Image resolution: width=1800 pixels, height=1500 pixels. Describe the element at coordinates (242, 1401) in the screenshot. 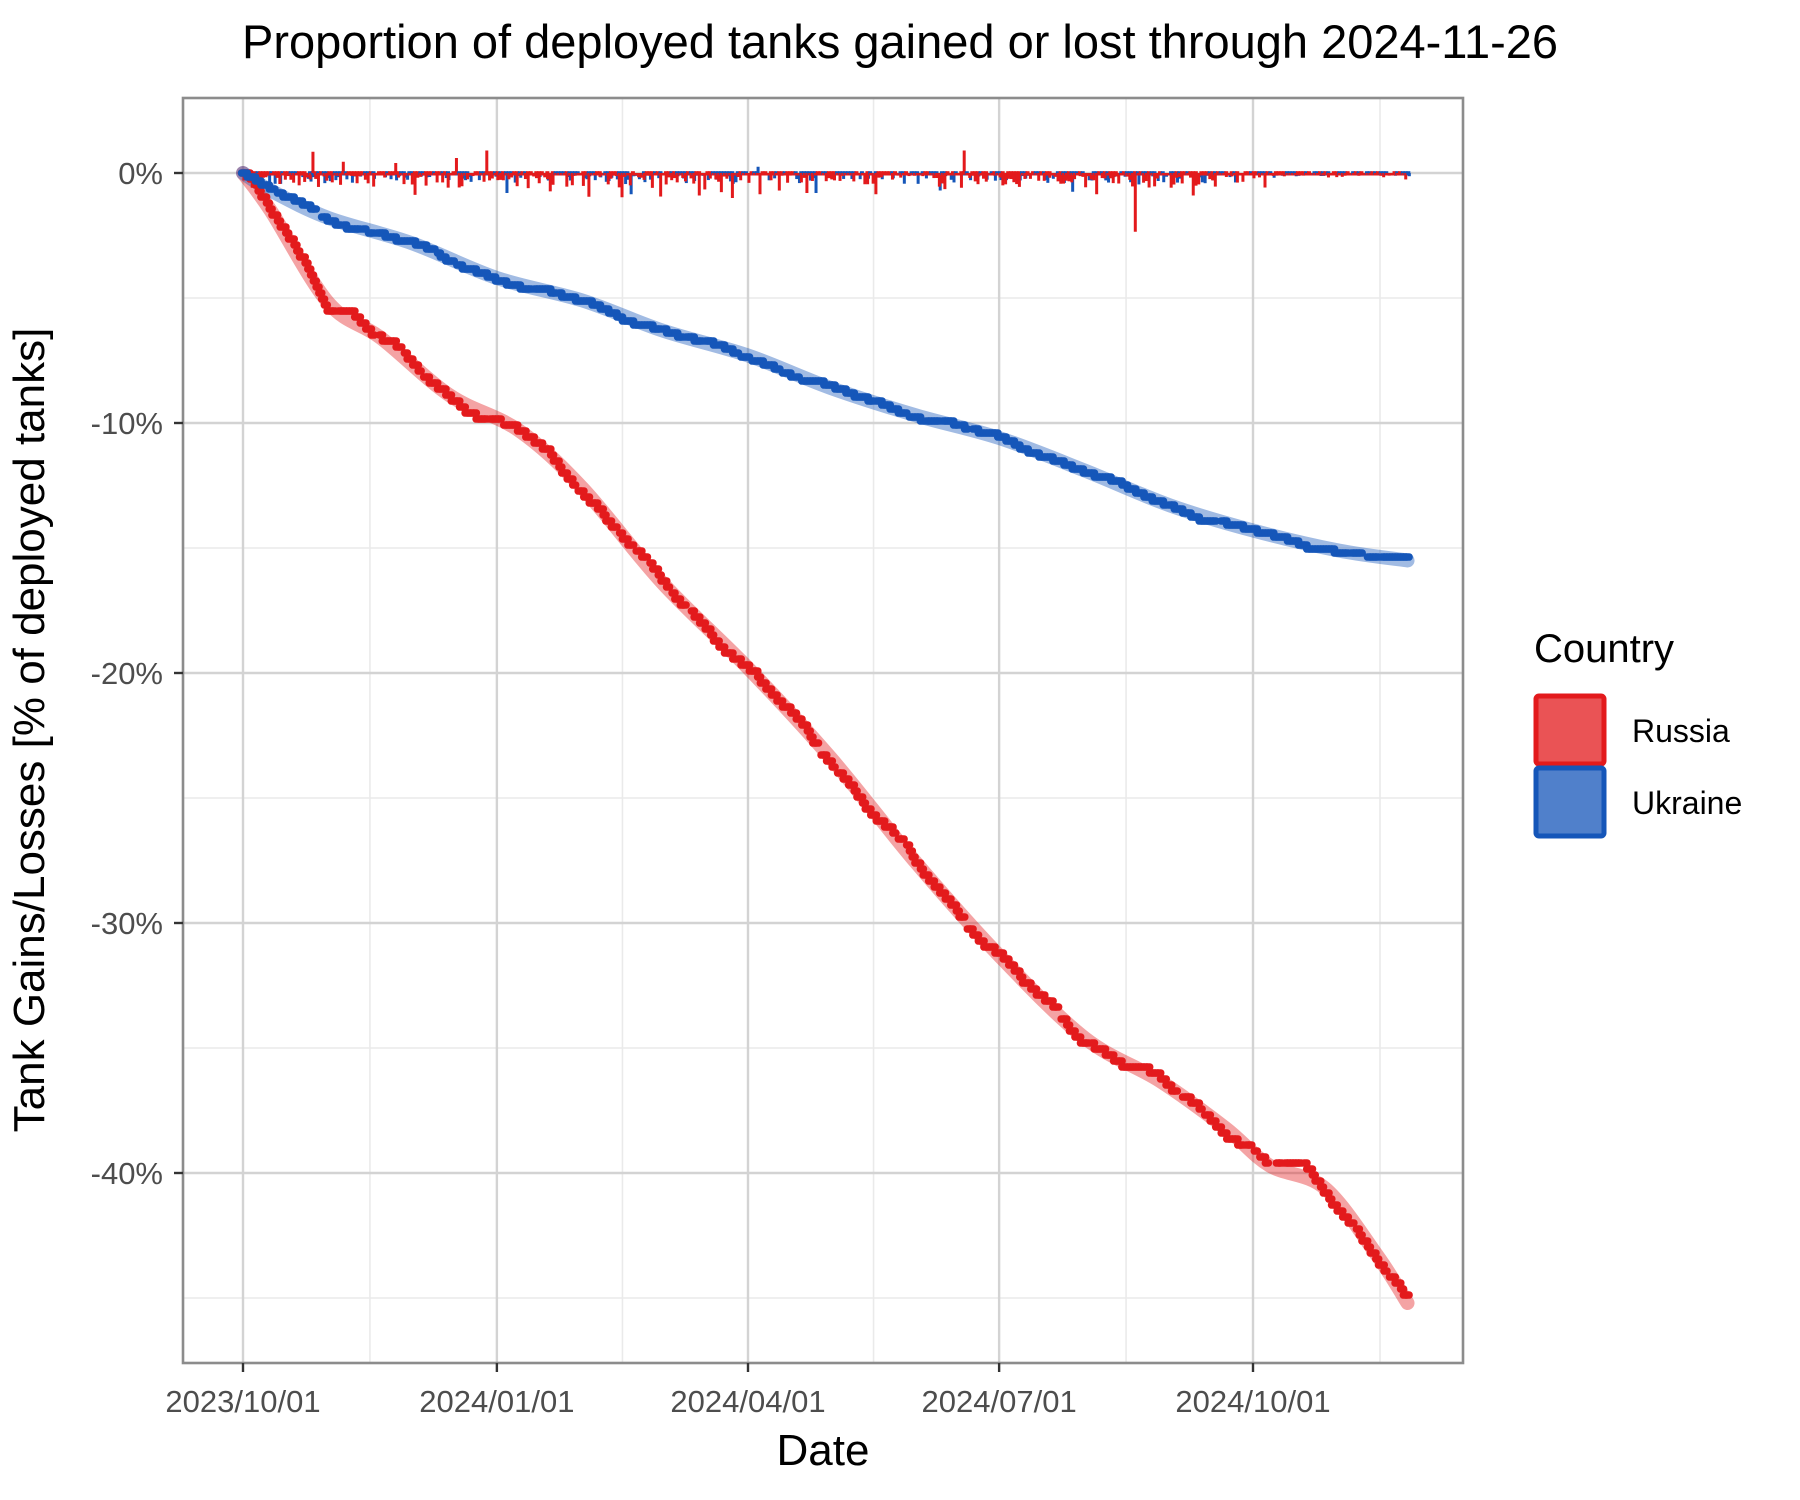

I see `x-tick-label: 2023/10/01` at that location.